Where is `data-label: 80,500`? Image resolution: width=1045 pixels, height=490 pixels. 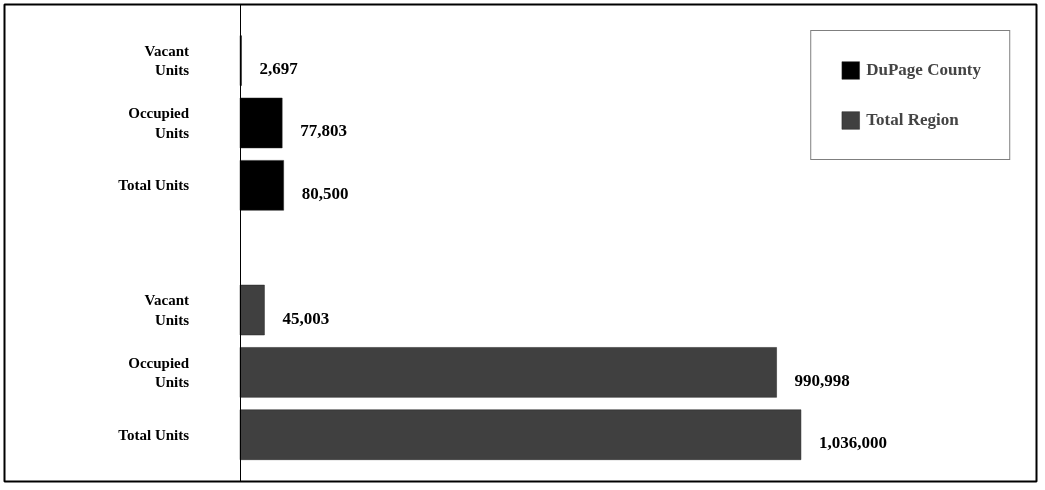 data-label: 80,500 is located at coordinates (325, 193).